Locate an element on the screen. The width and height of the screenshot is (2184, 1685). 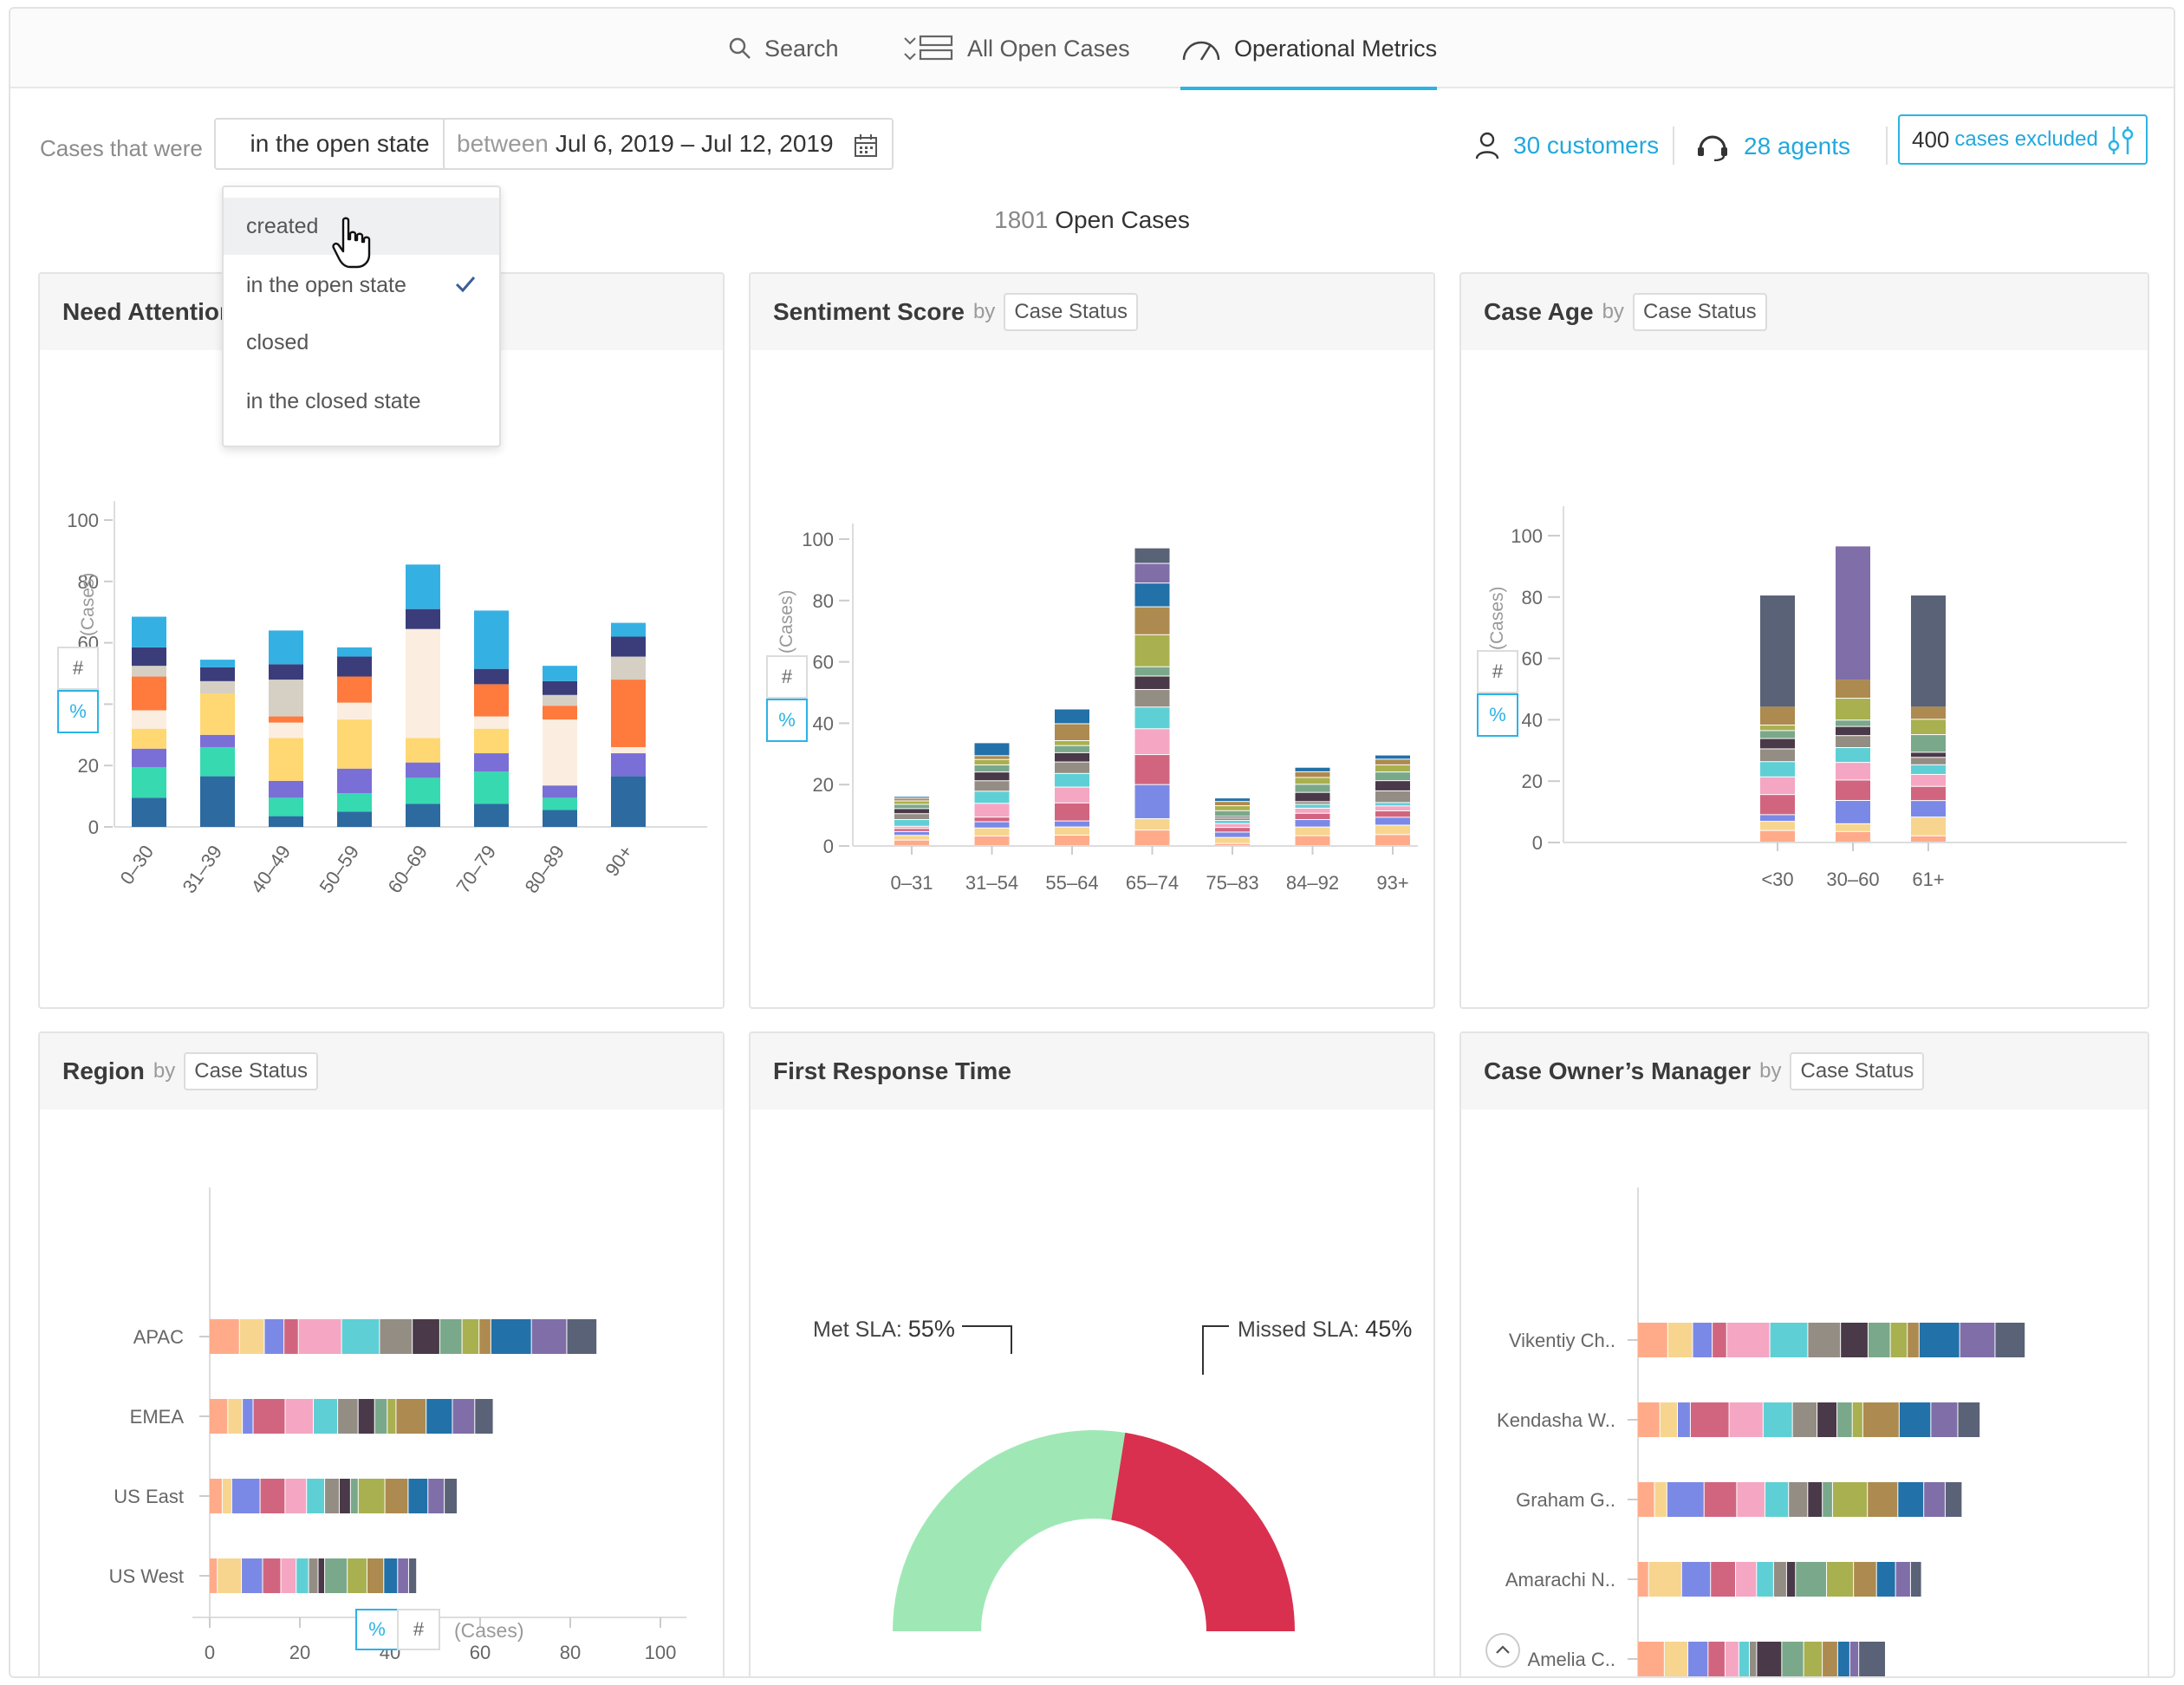
date-range-value: Jul 6, 2019 – Jul 12, 2019 is located at coordinates (694, 143).